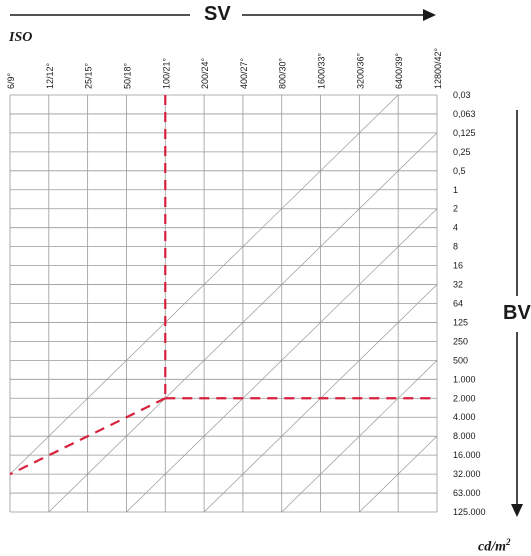  Describe the element at coordinates (11, 80) in the screenshot. I see `iso-tick-label: 6/9°` at that location.